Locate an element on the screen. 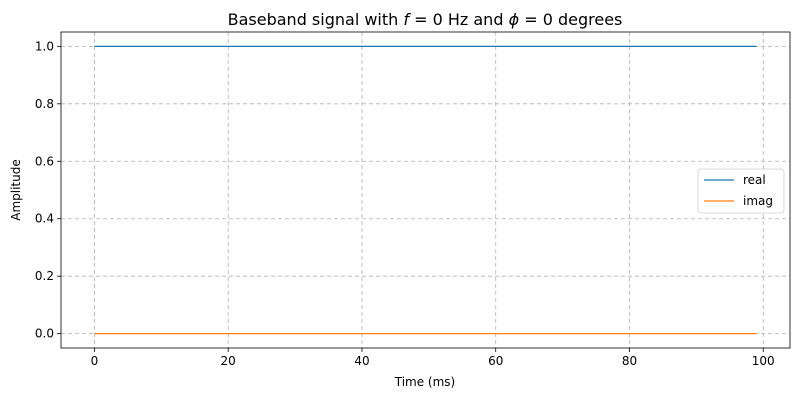 The height and width of the screenshot is (400, 800). y-tick-label: 0.6 is located at coordinates (44, 161).